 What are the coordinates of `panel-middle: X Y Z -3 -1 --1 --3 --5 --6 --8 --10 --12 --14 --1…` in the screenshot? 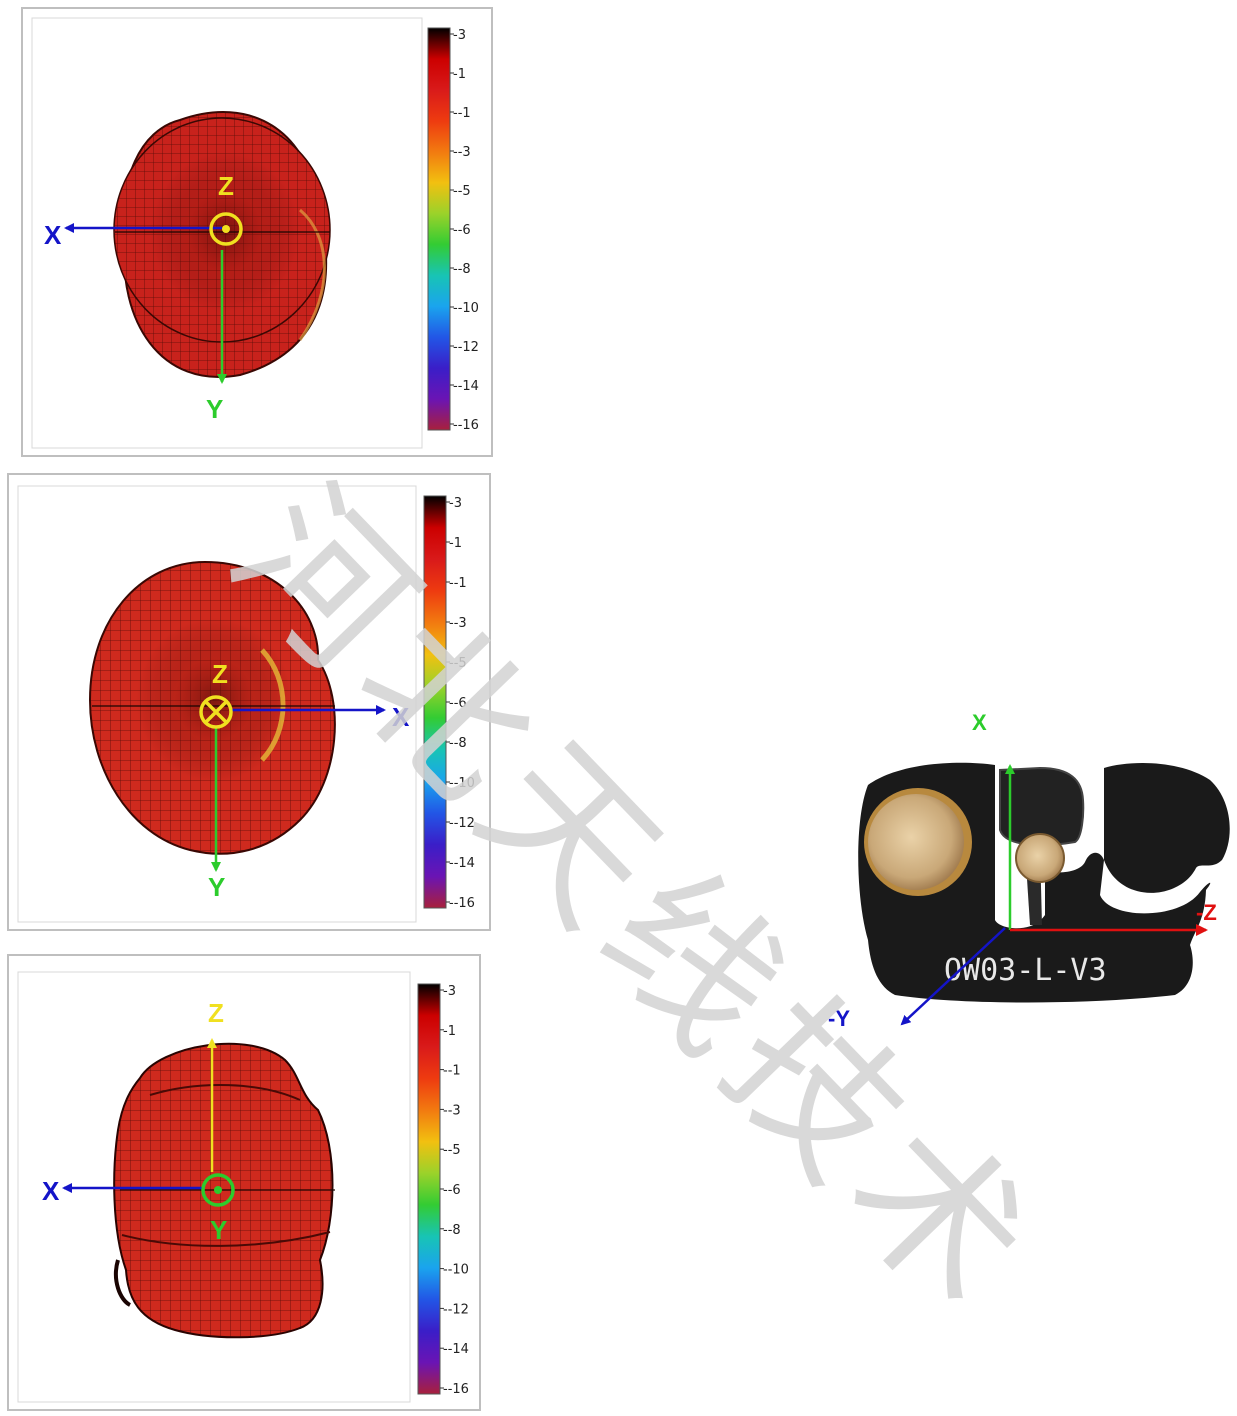 It's located at (249, 702).